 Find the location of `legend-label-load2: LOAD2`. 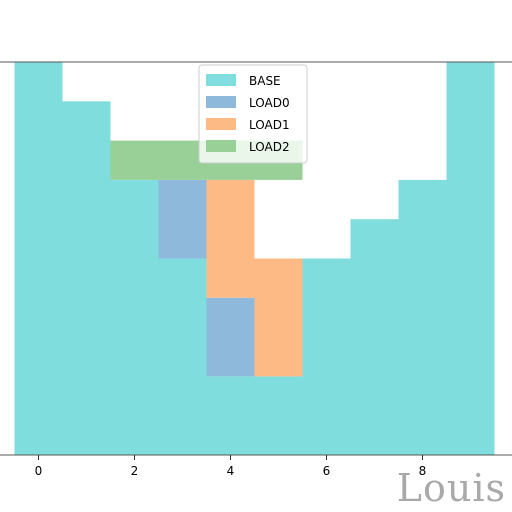

legend-label-load2: LOAD2 is located at coordinates (269, 147).